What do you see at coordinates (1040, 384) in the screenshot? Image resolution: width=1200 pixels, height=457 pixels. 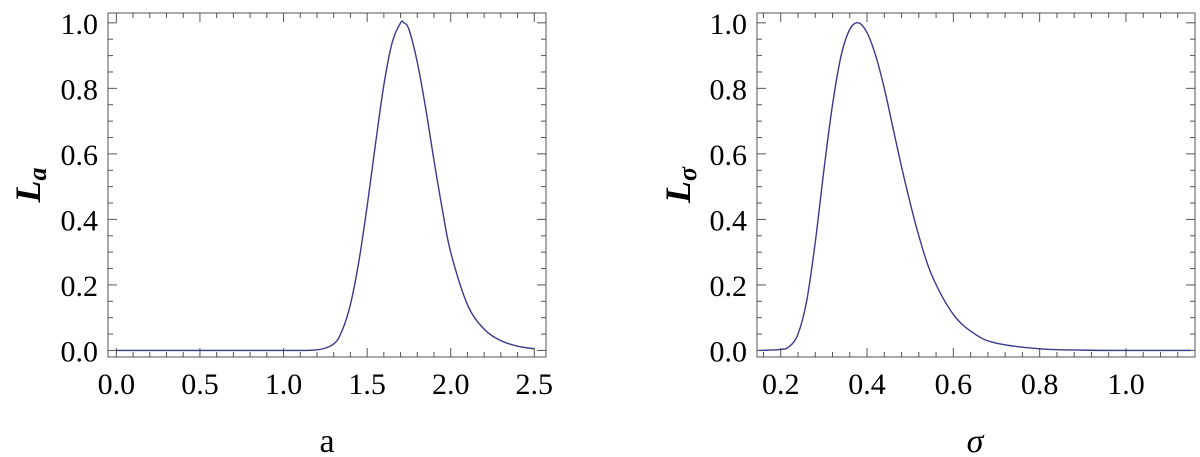 I see `x-tick-label: 0.8` at bounding box center [1040, 384].